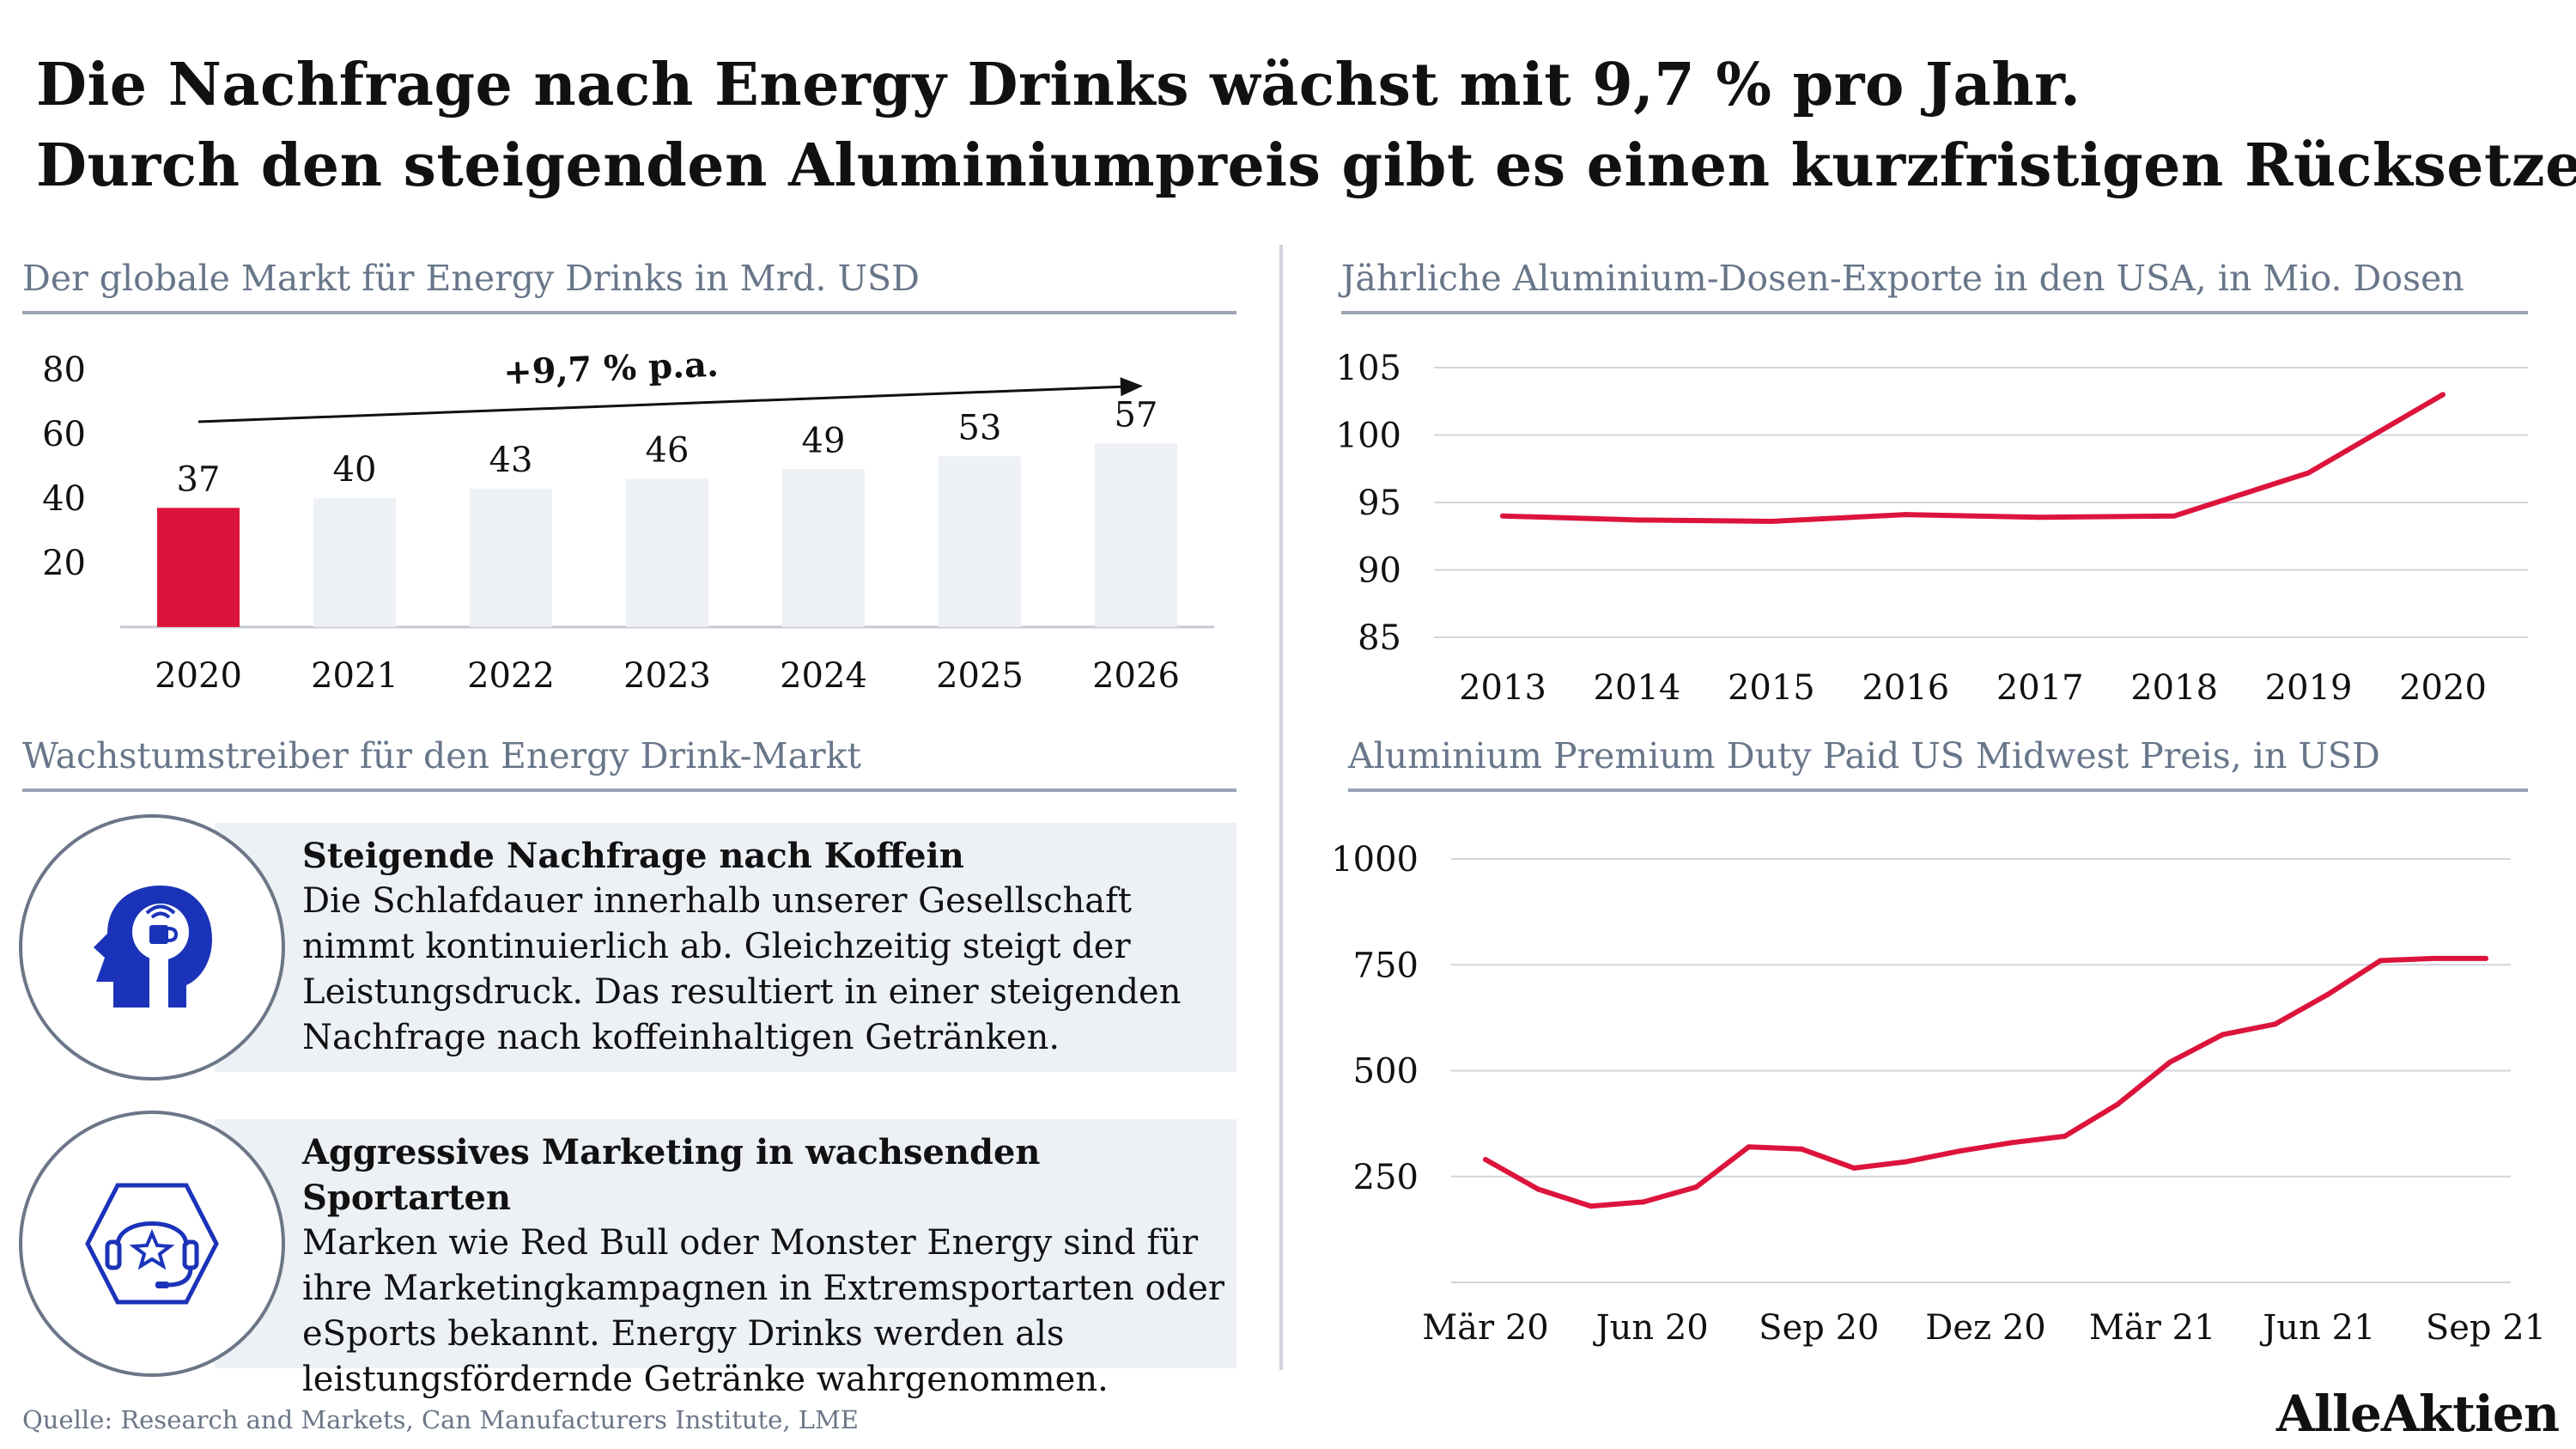 This screenshot has width=2576, height=1449. I want to click on x-tick-label: 2014, so click(1638, 688).